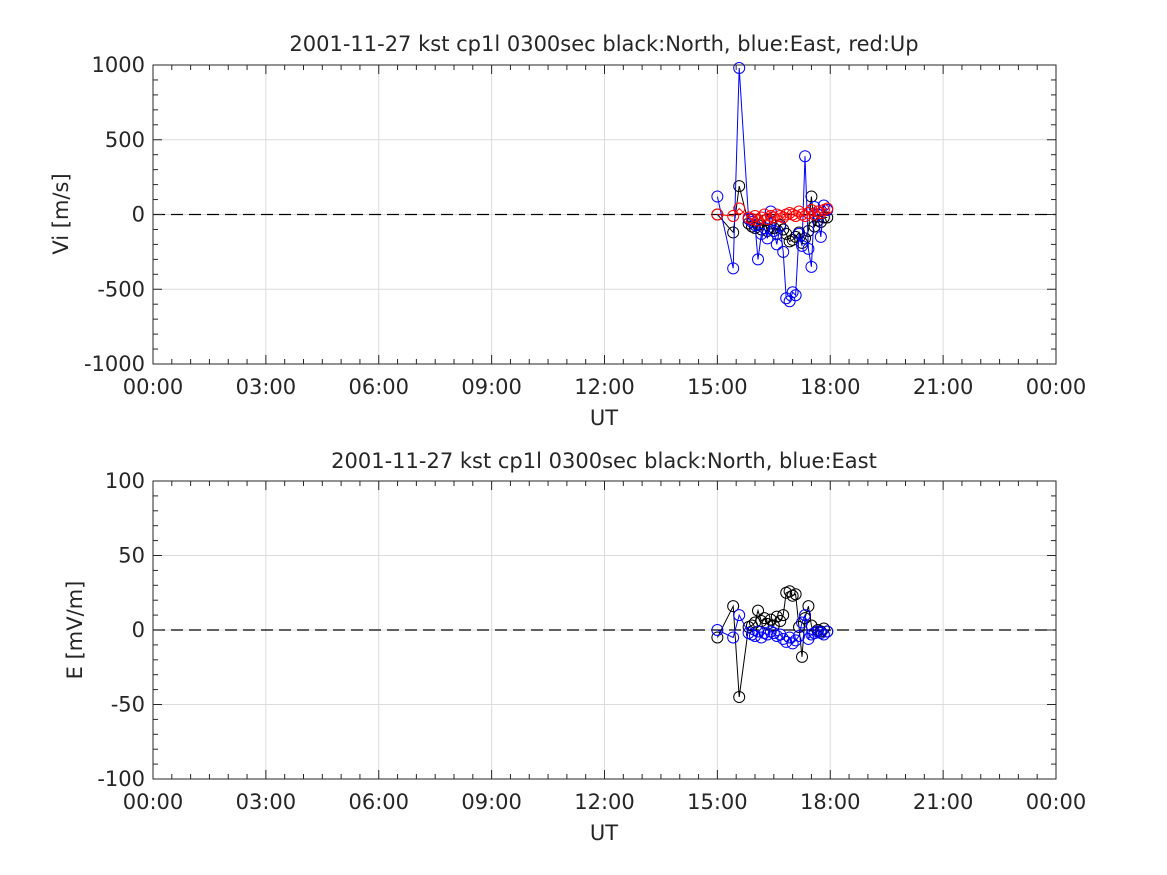 This screenshot has height=875, width=1167. What do you see at coordinates (266, 387) in the screenshot?
I see `x-tick-label: 03:00` at bounding box center [266, 387].